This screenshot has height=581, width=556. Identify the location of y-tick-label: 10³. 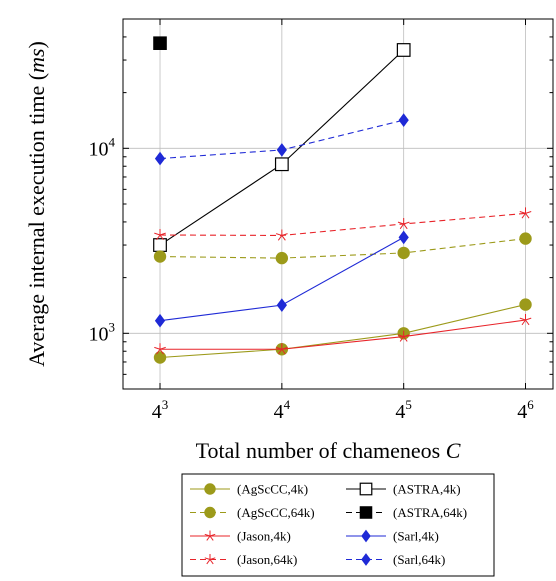
(102, 332).